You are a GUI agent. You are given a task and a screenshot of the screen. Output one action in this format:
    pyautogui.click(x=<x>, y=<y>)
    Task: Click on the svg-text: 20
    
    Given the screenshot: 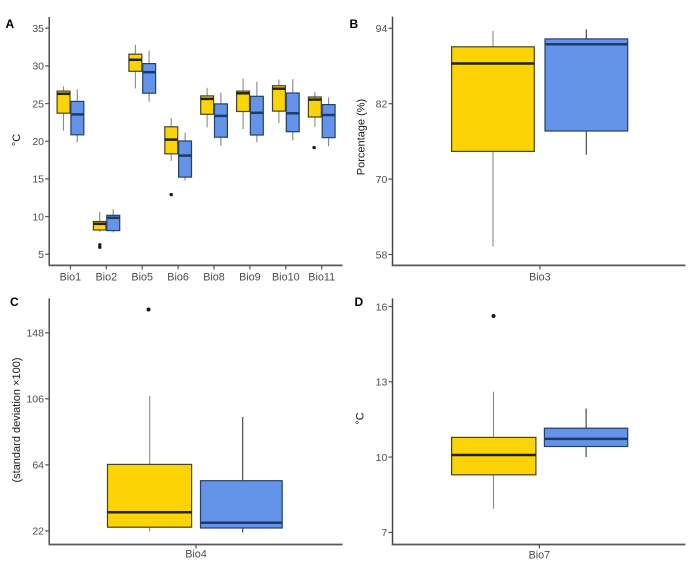 What is the action you would take?
    pyautogui.click(x=38, y=142)
    